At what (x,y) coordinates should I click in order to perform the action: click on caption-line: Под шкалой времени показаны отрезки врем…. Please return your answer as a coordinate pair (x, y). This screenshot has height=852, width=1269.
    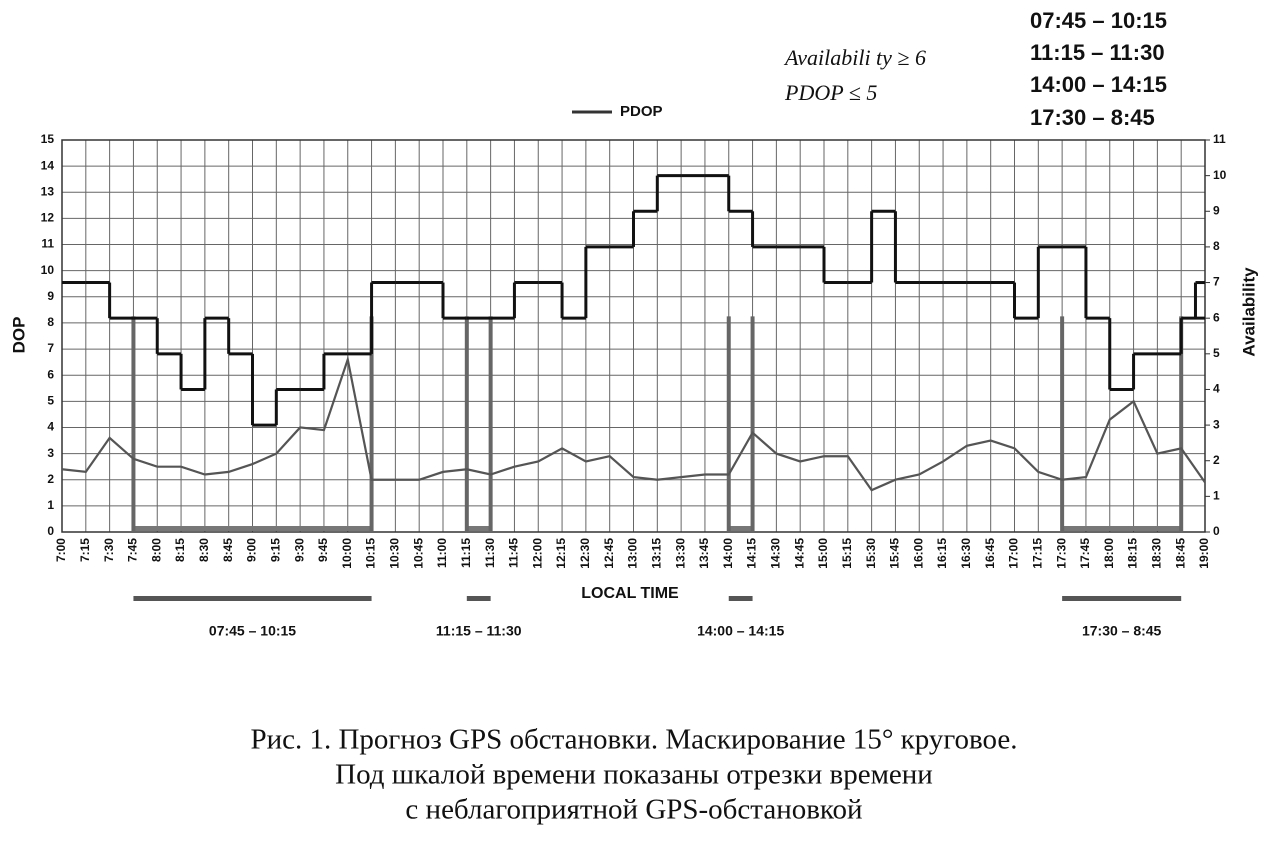
    Looking at the image, I should click on (634, 775).